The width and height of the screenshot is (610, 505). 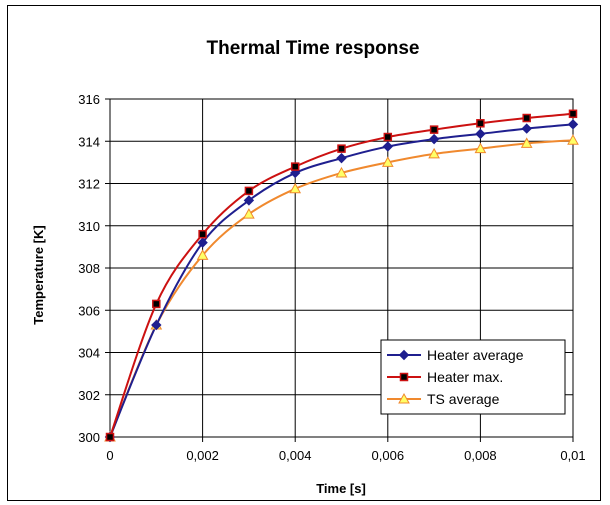 What do you see at coordinates (89, 184) in the screenshot?
I see `y-tick-label: 312` at bounding box center [89, 184].